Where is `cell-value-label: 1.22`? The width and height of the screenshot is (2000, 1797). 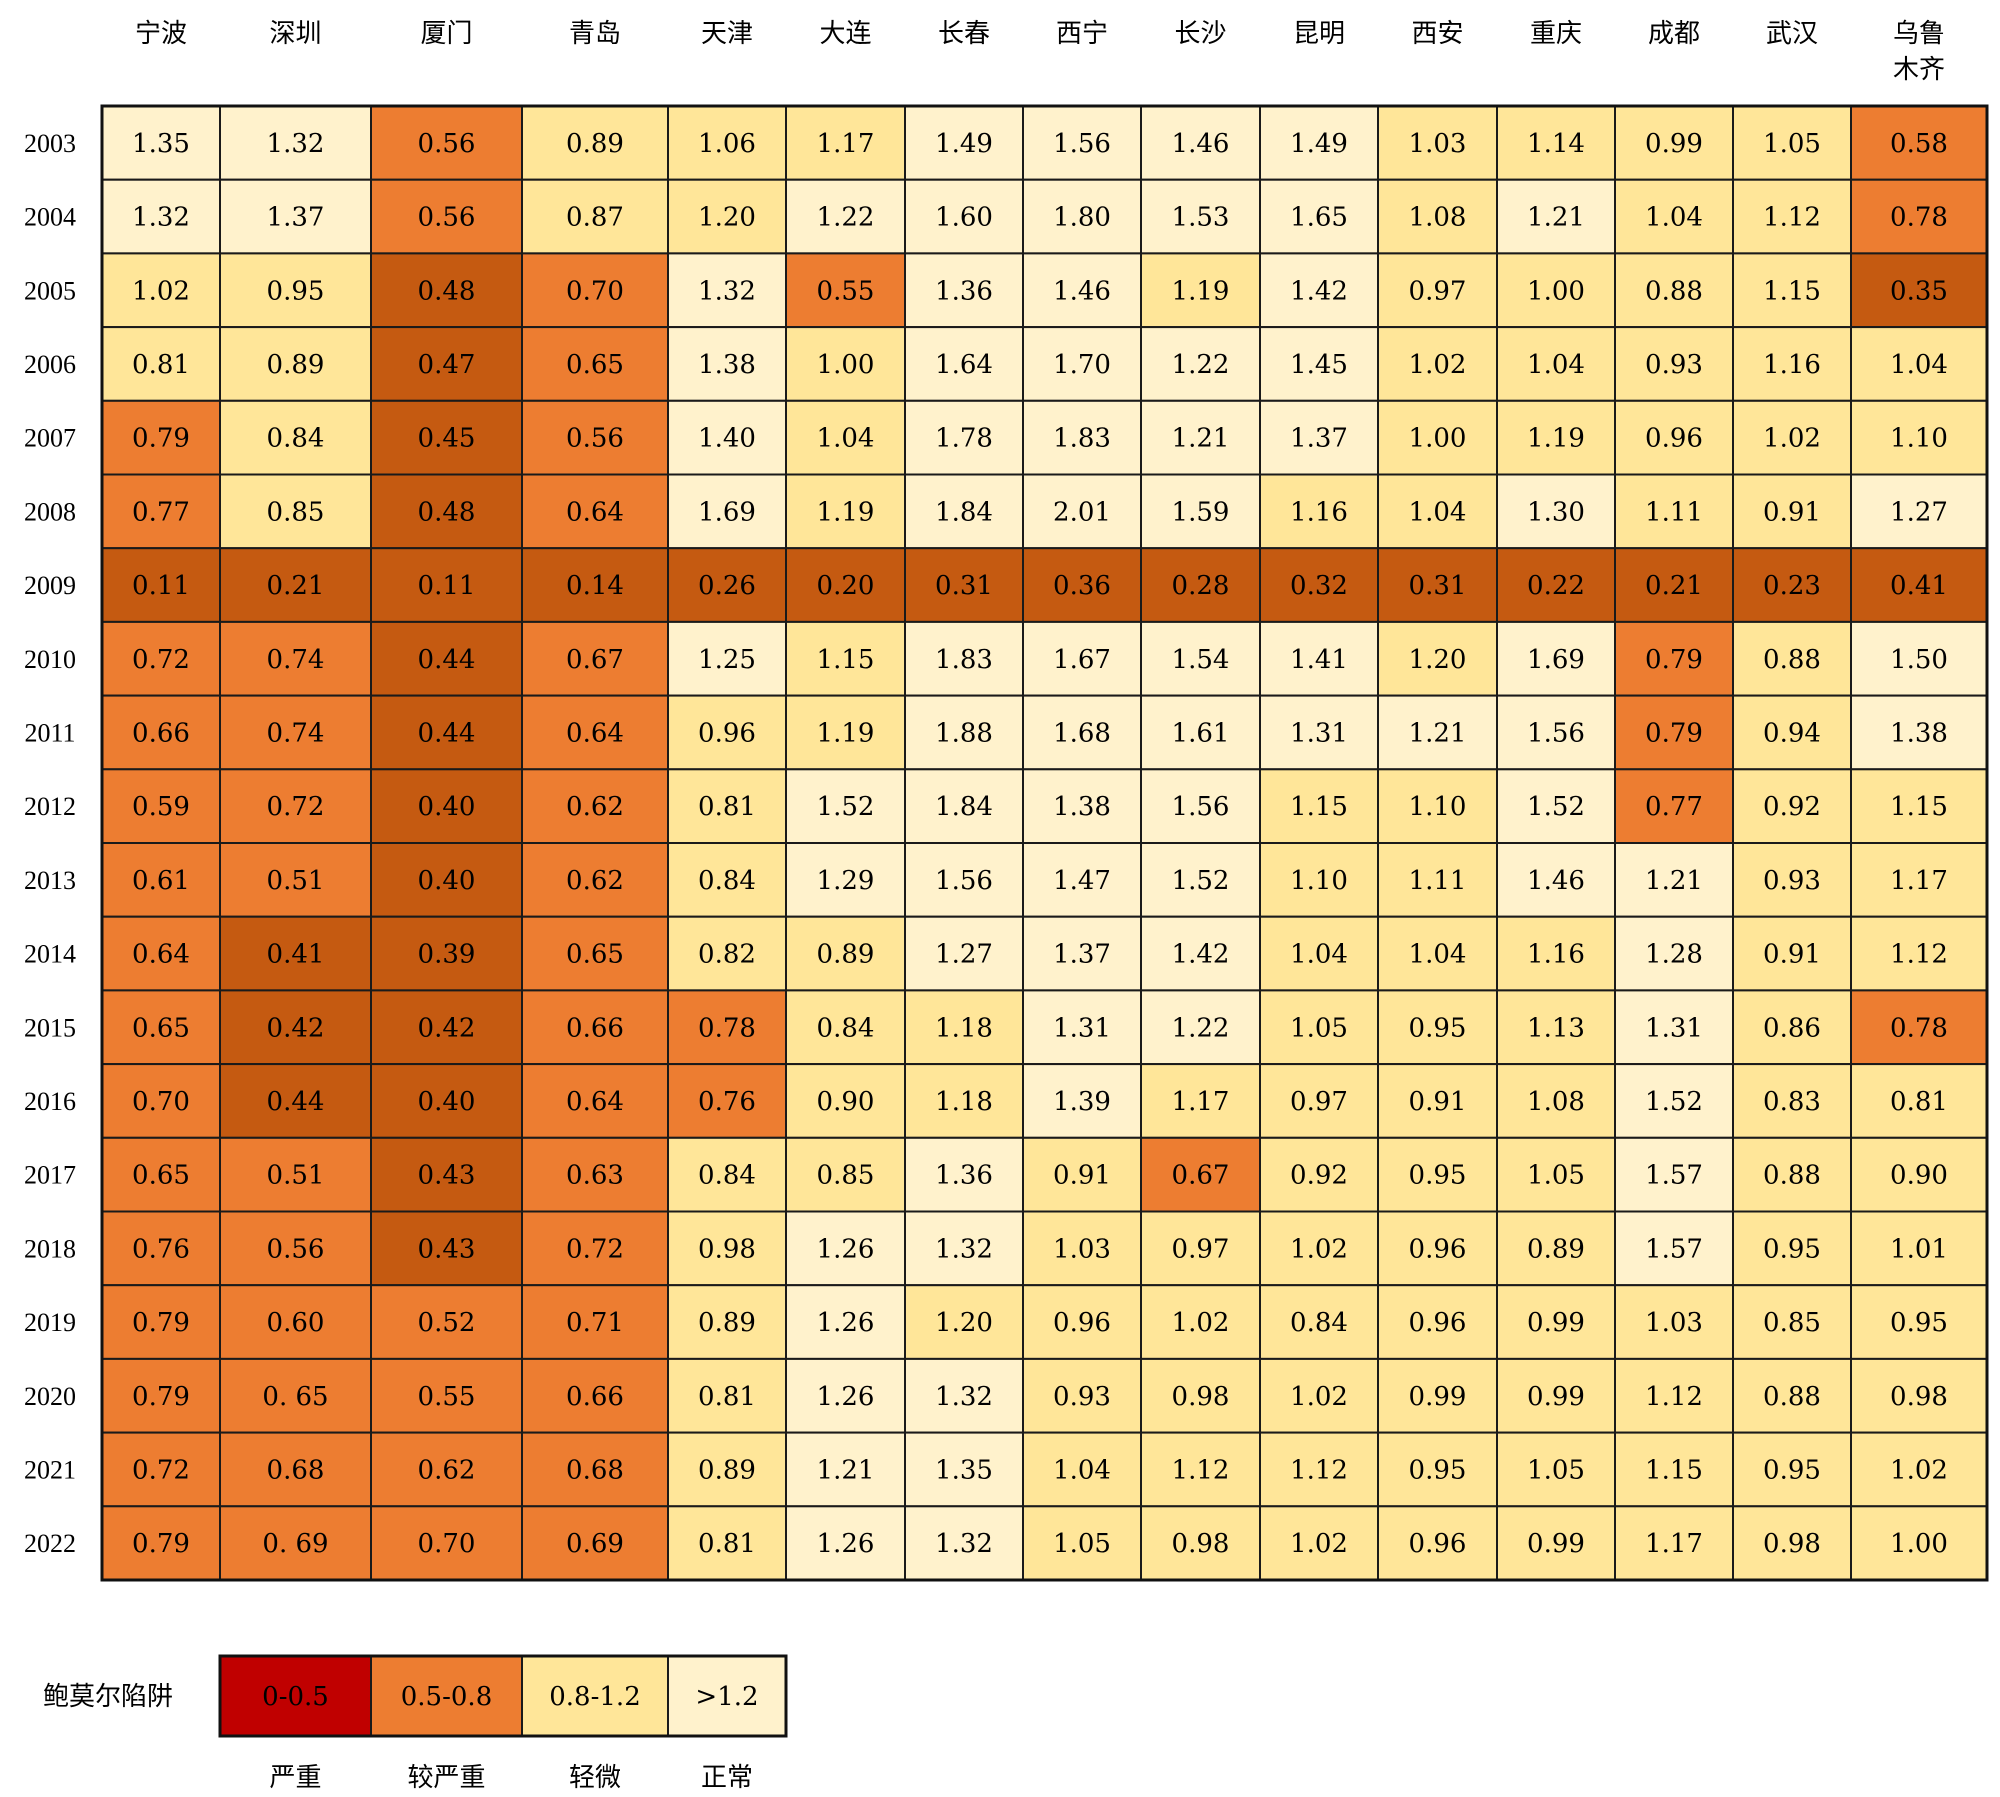 cell-value-label: 1.22 is located at coordinates (846, 218).